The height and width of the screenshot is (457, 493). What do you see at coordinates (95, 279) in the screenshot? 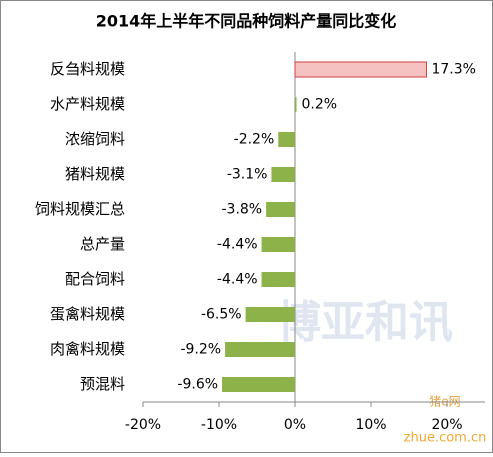
I see `y-tick-label: 配合饲料` at bounding box center [95, 279].